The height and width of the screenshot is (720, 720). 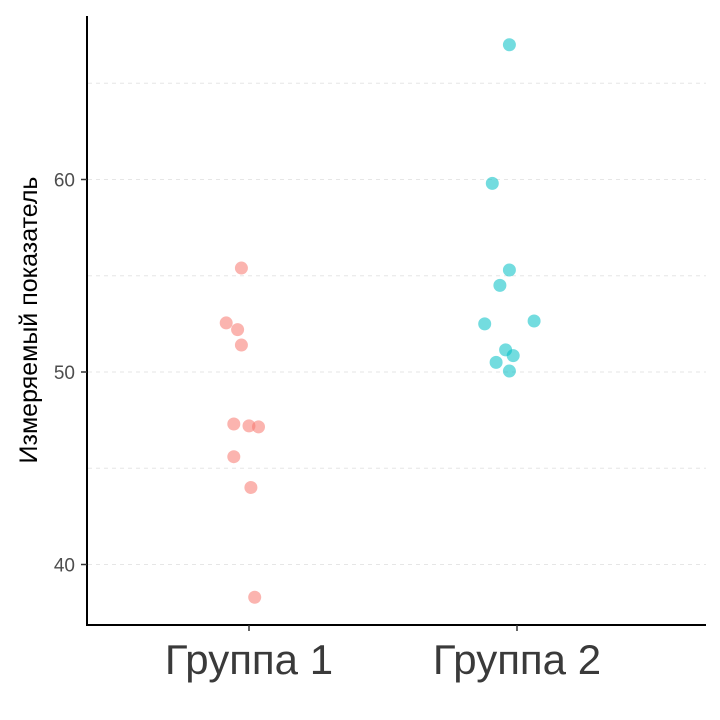 I want to click on y-axis-title: Измеряемый показатель, so click(x=29, y=320).